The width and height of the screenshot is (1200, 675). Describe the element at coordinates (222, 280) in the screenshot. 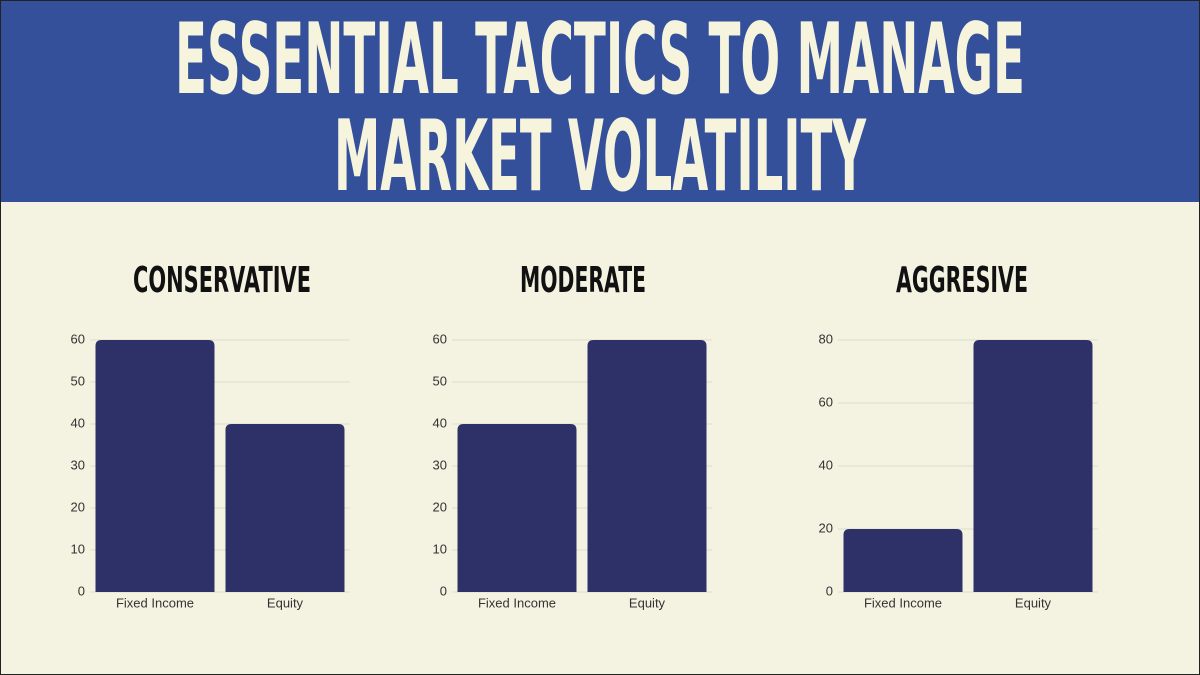

I see `chart-title: CONSERVATIVE` at that location.